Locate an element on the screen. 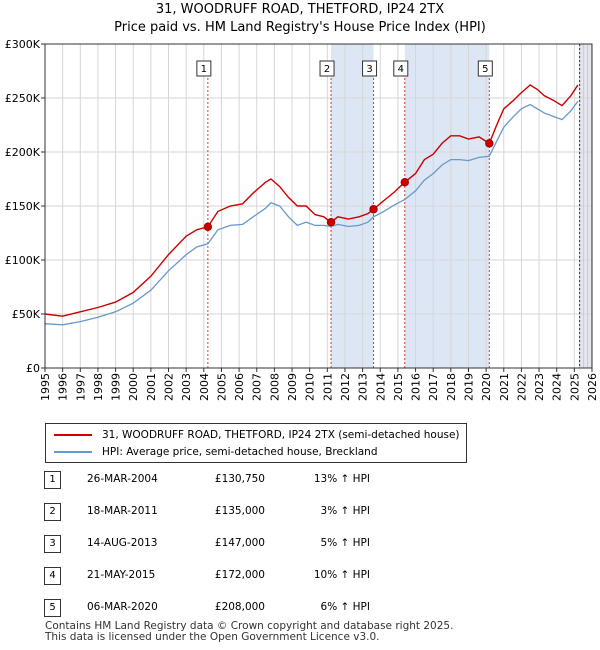 The width and height of the screenshot is (600, 650). x-tick-label: 2024 is located at coordinates (557, 387).